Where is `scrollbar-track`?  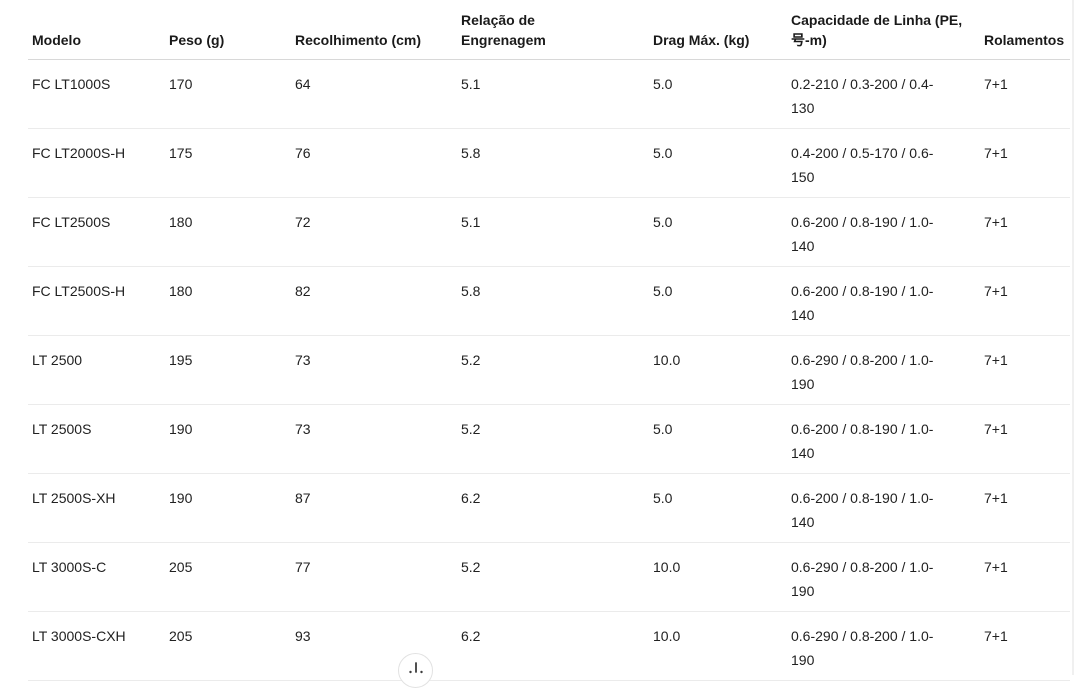
scrollbar-track is located at coordinates (1073, 337).